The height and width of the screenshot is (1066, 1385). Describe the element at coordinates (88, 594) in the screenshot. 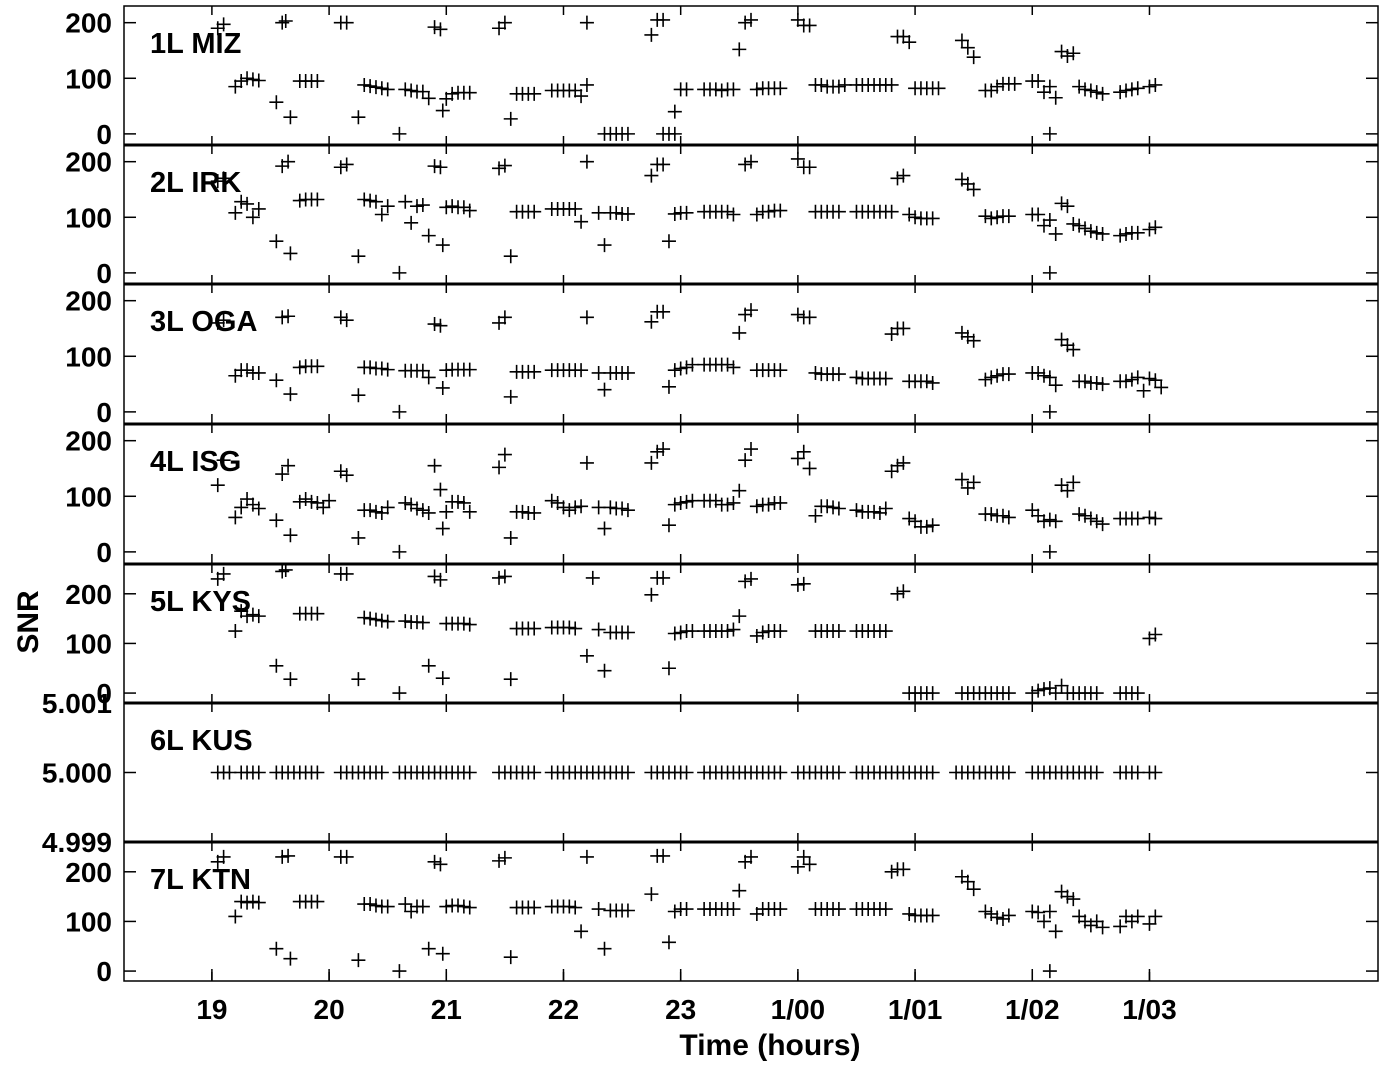

I see `y-tick-label: 200` at that location.